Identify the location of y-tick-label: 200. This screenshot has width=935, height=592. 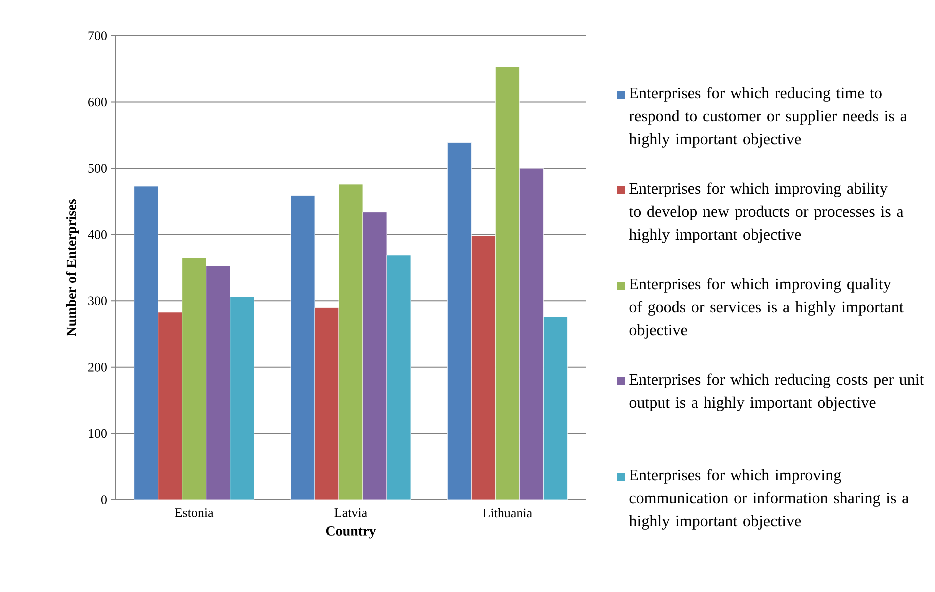
(97, 367).